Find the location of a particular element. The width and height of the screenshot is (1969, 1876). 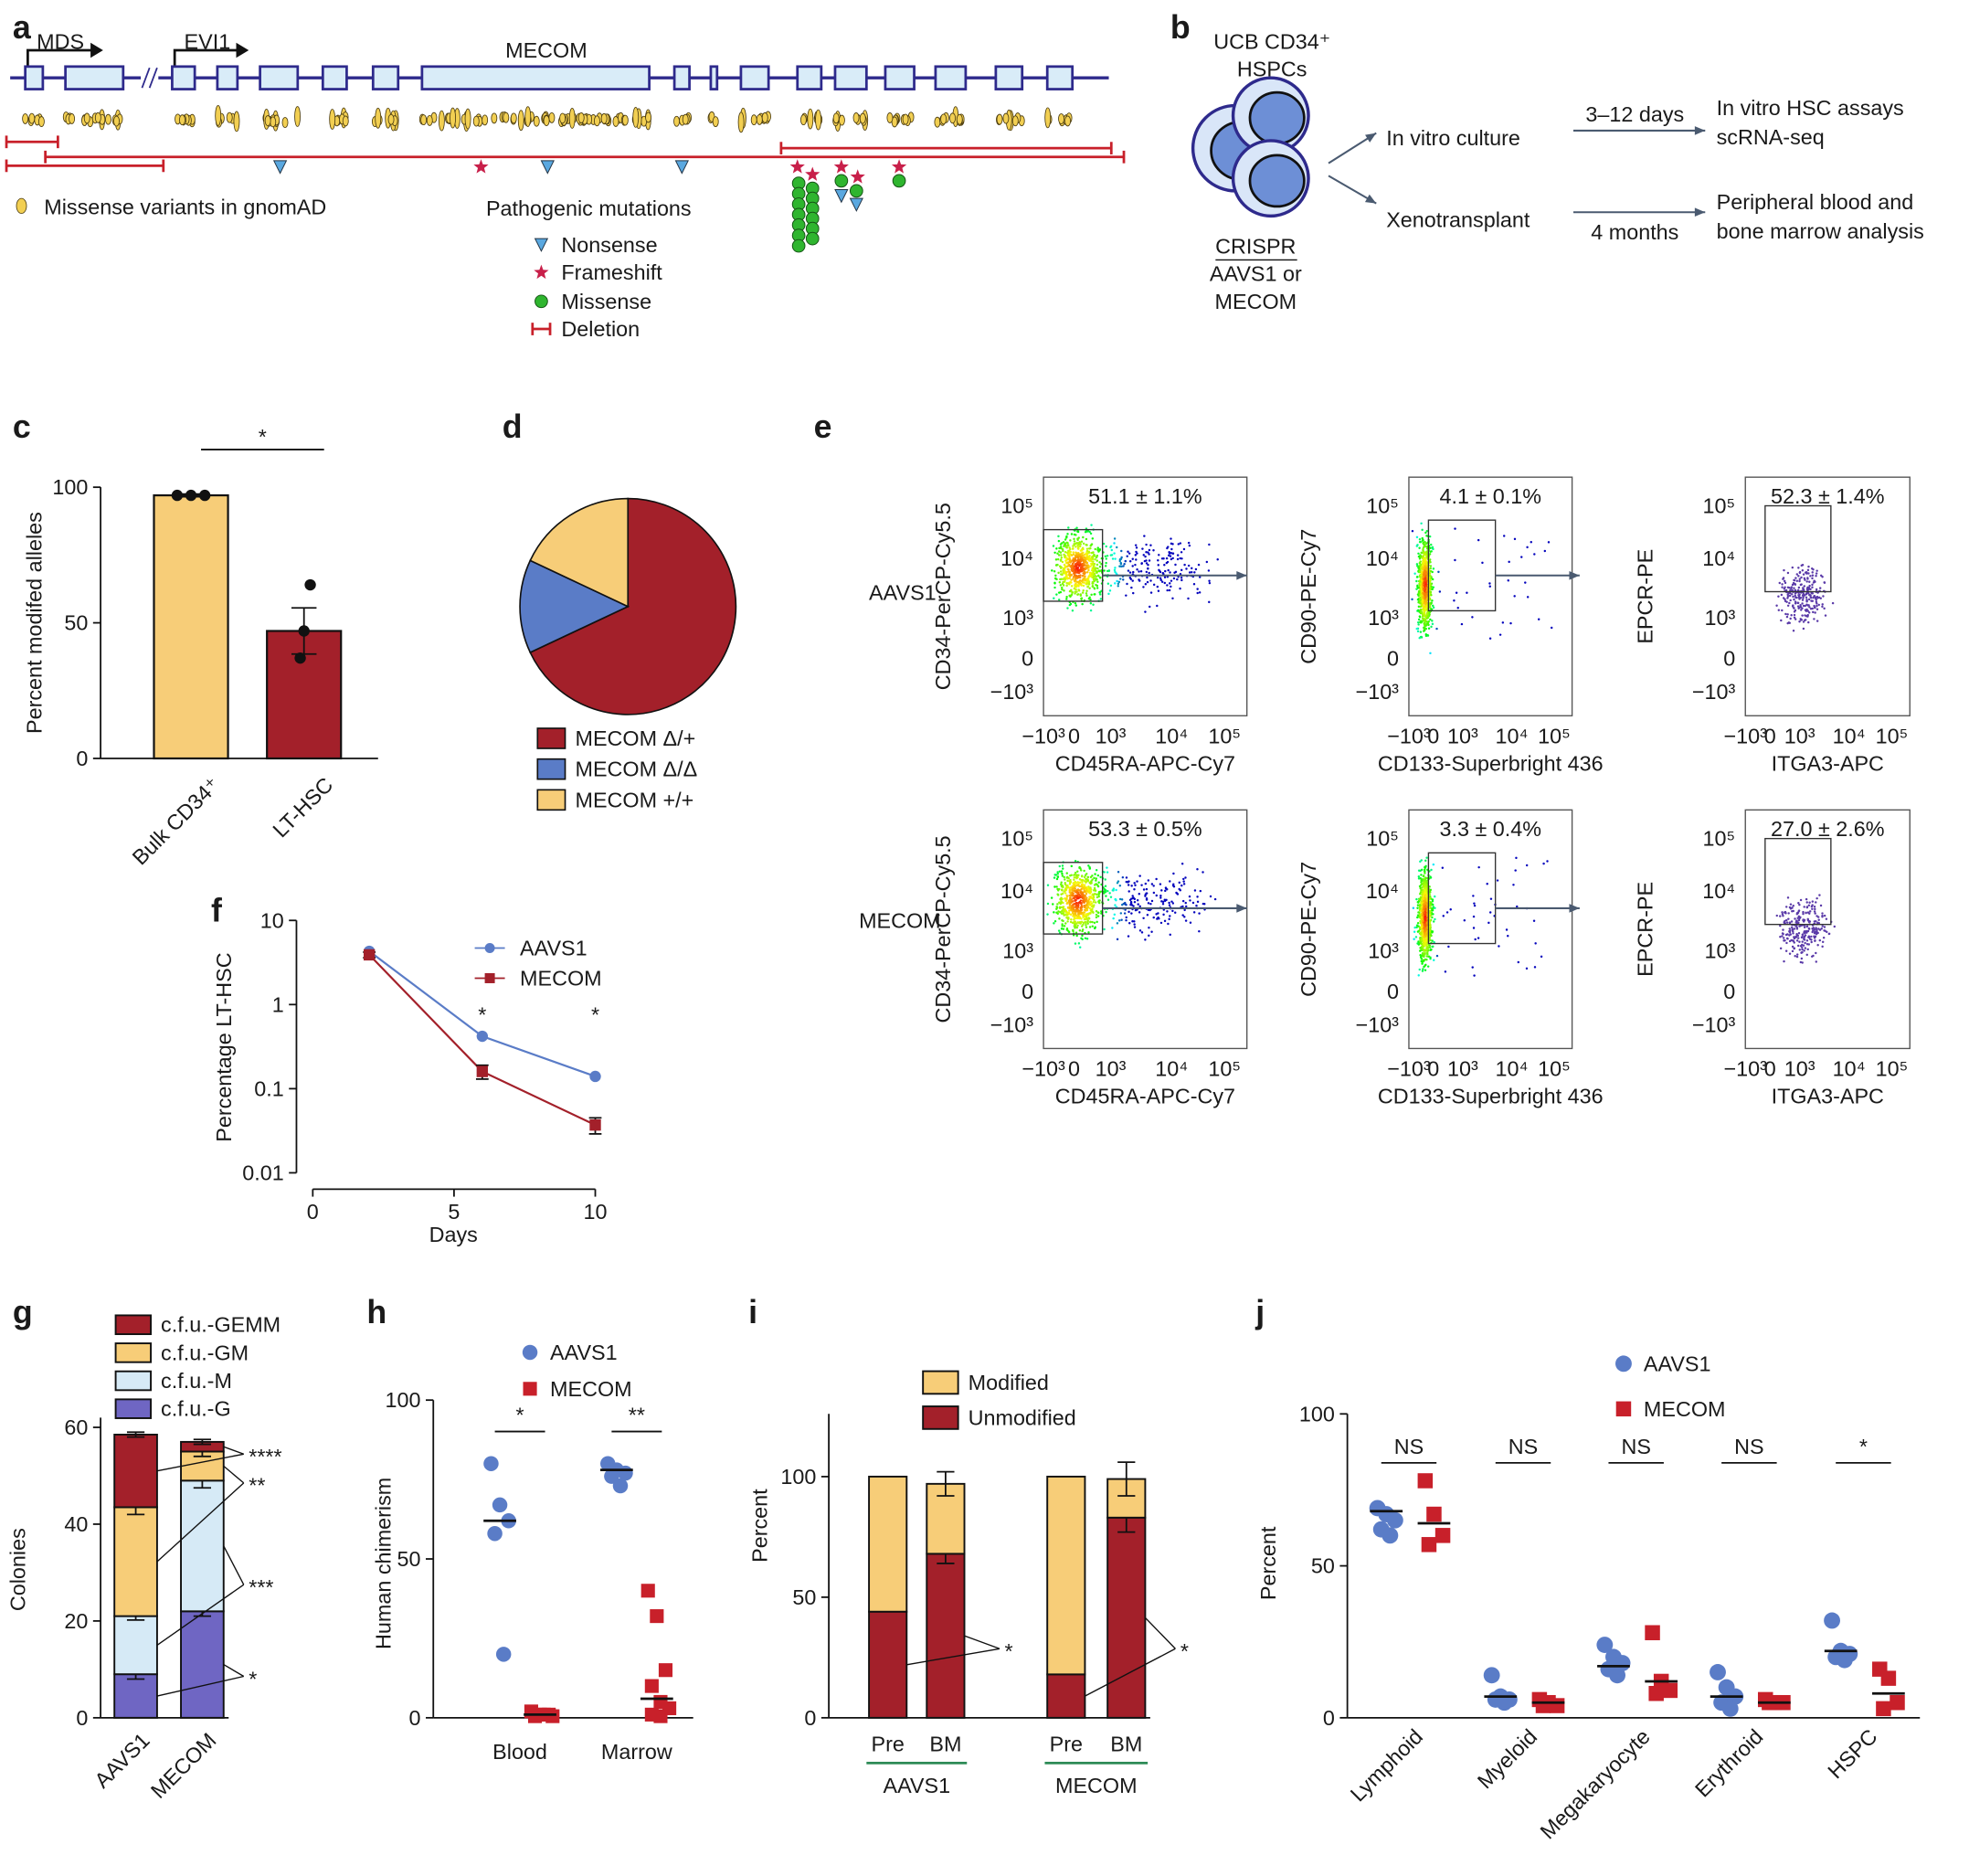

legend-marker is located at coordinates (1623, 1409).